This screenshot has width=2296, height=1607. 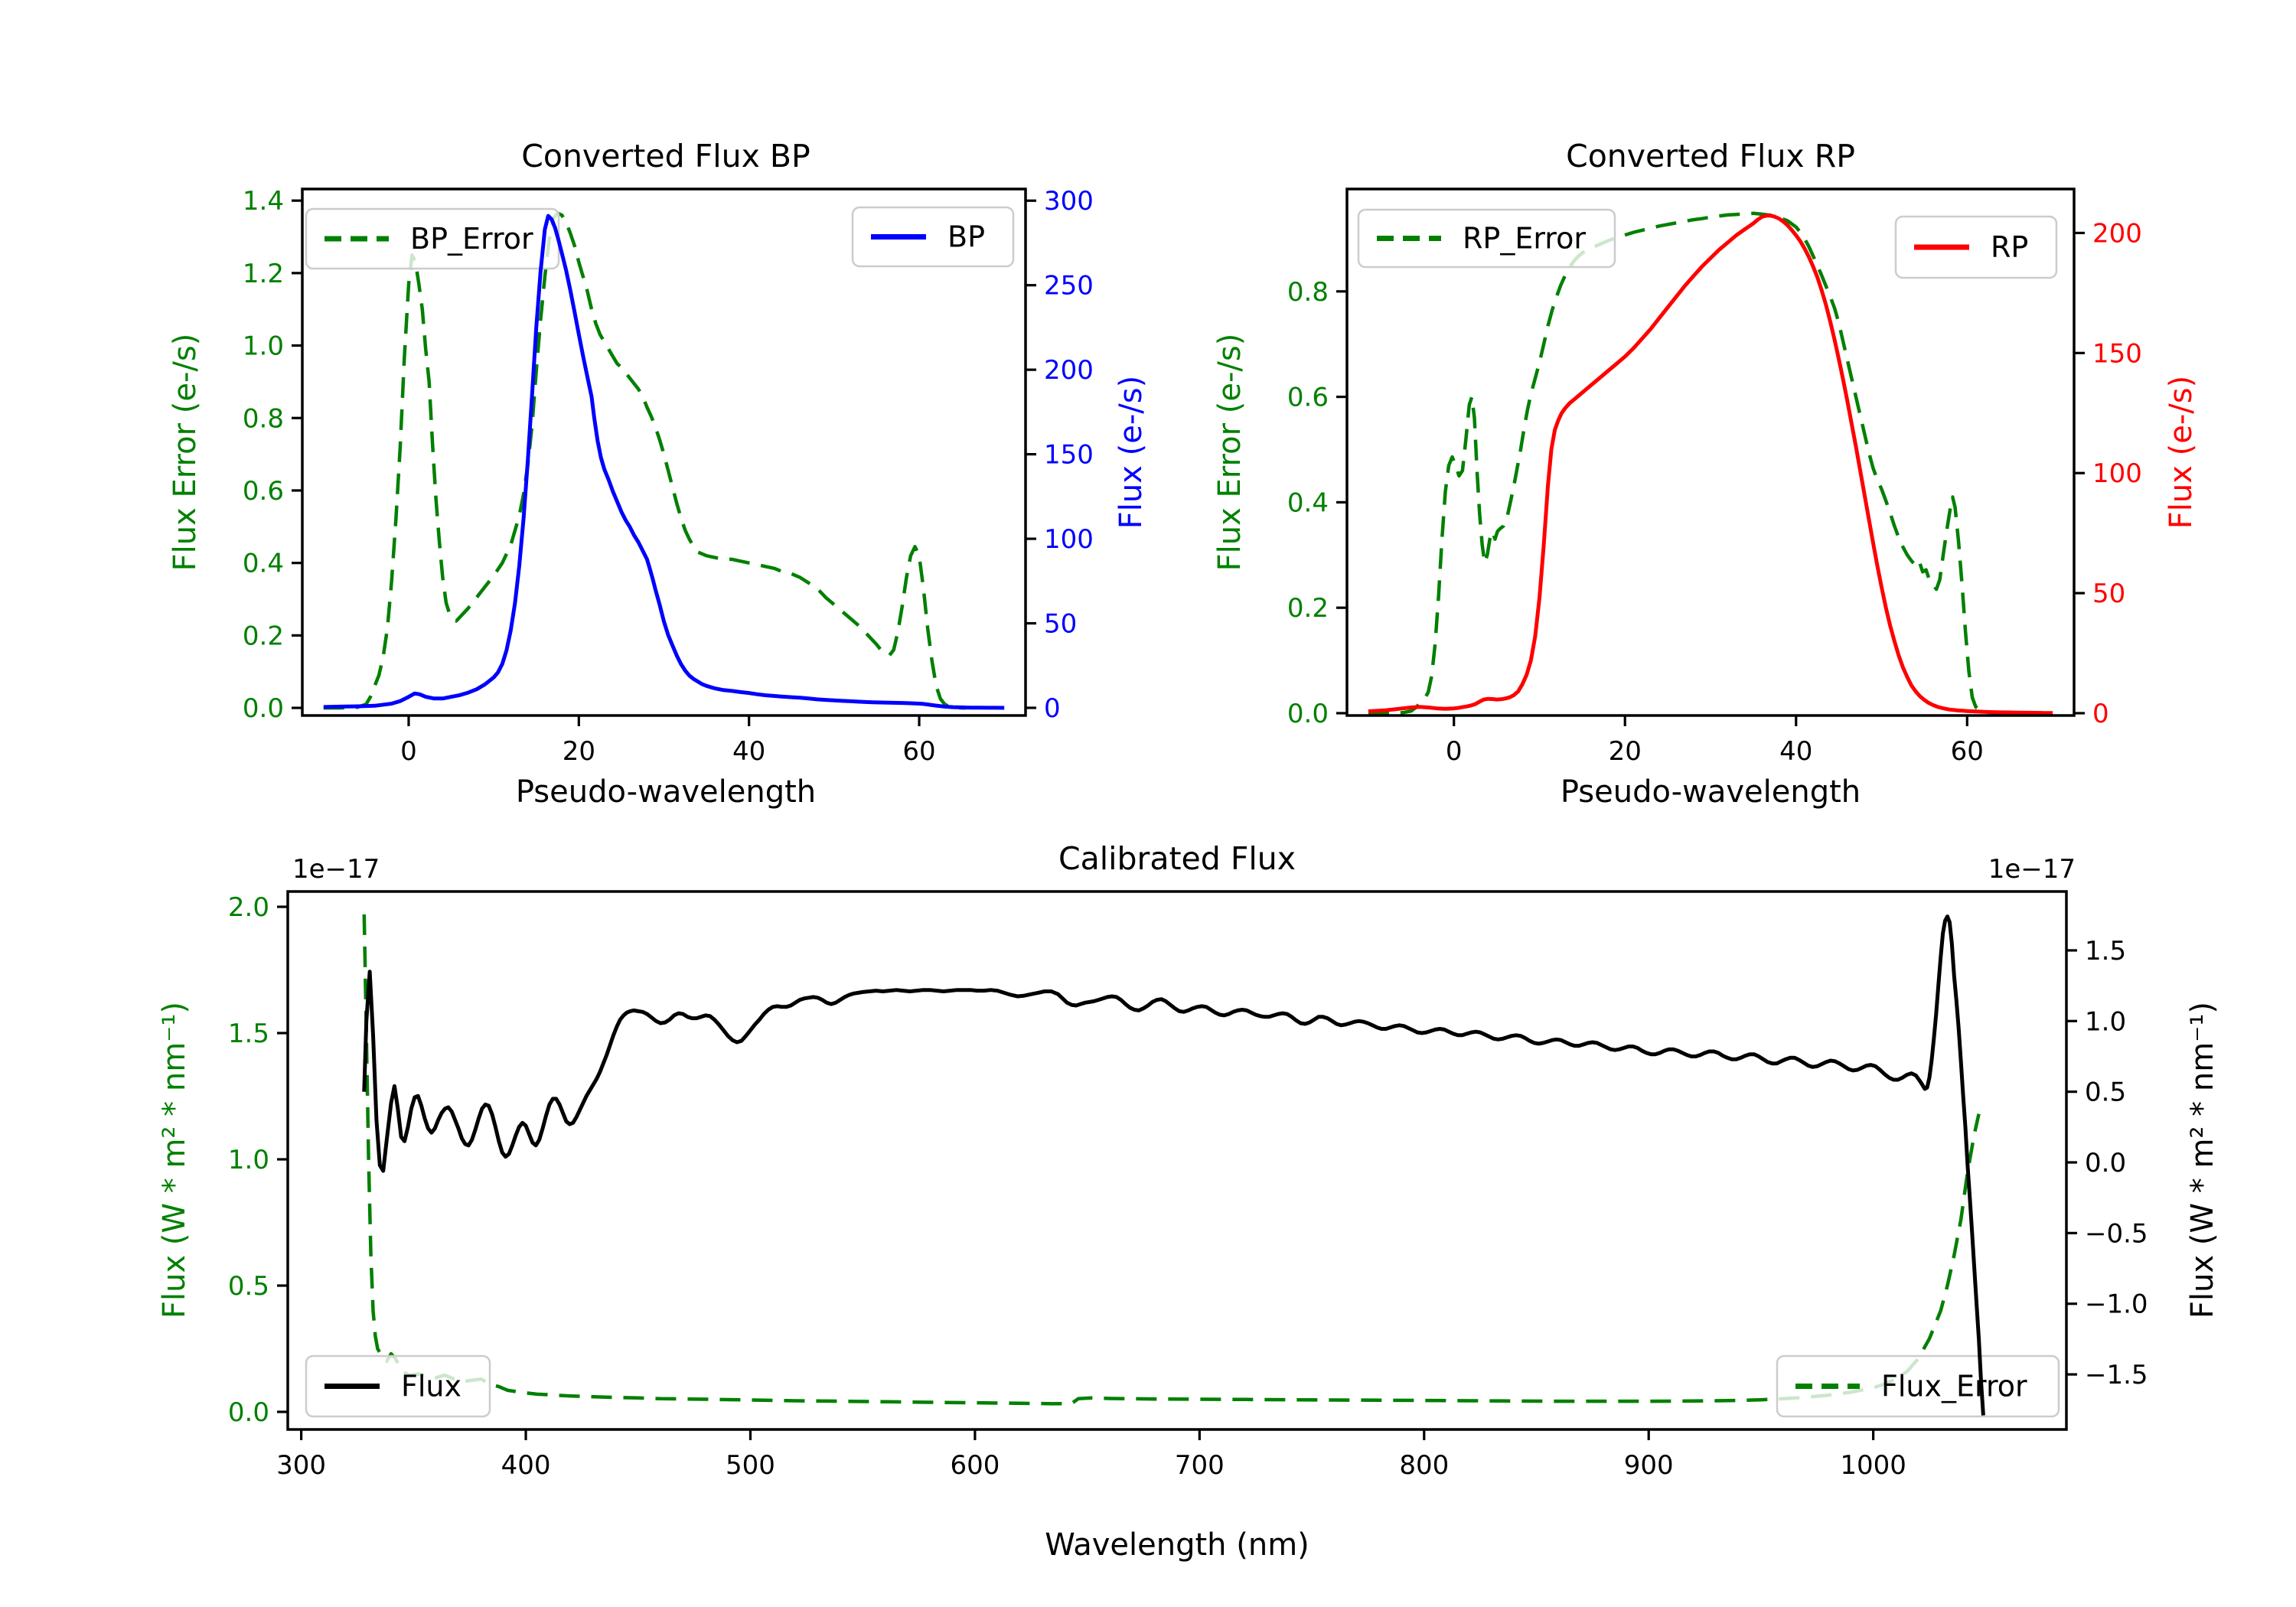 What do you see at coordinates (2202, 1160) in the screenshot?
I see `cal-right-yaxis-label: Flux (W * m² * nm⁻¹)` at bounding box center [2202, 1160].